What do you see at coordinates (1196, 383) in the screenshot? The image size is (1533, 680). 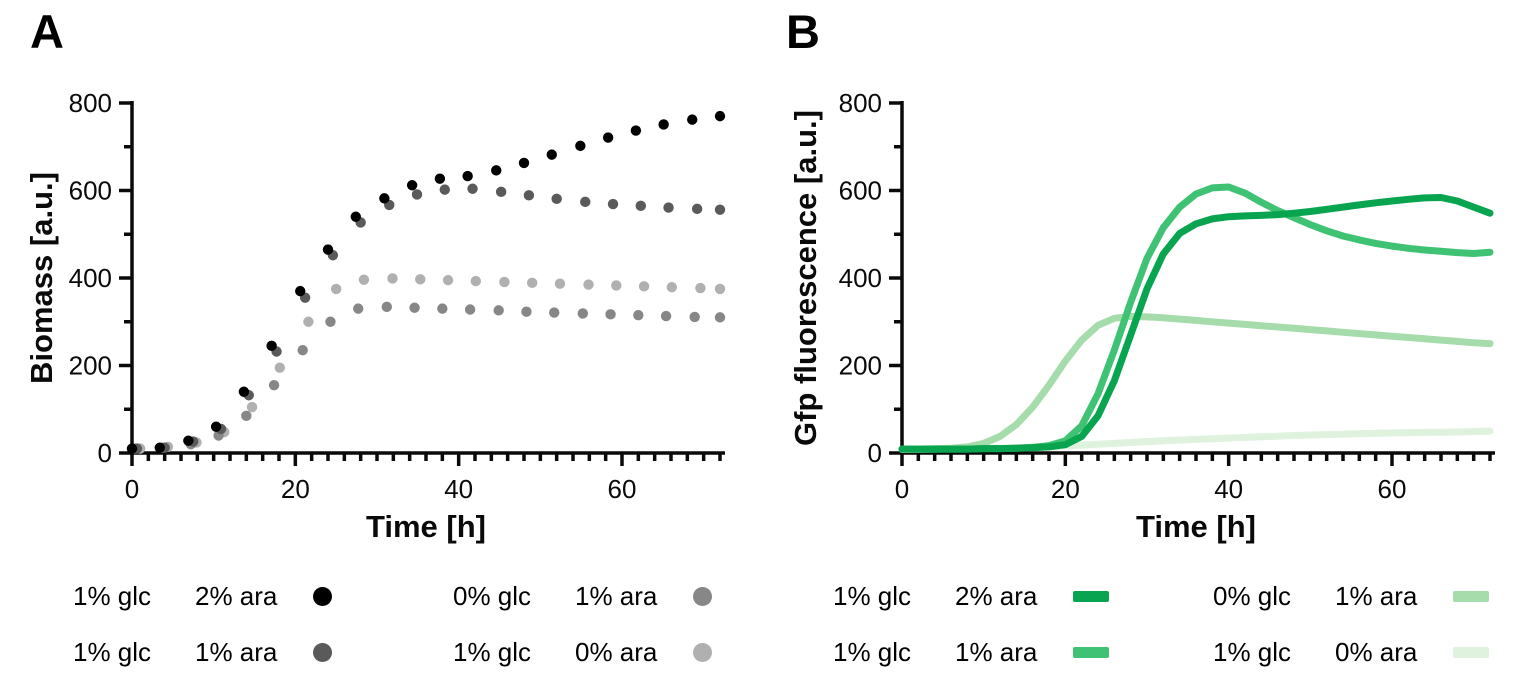 I see `series-0-glc-1-ara` at bounding box center [1196, 383].